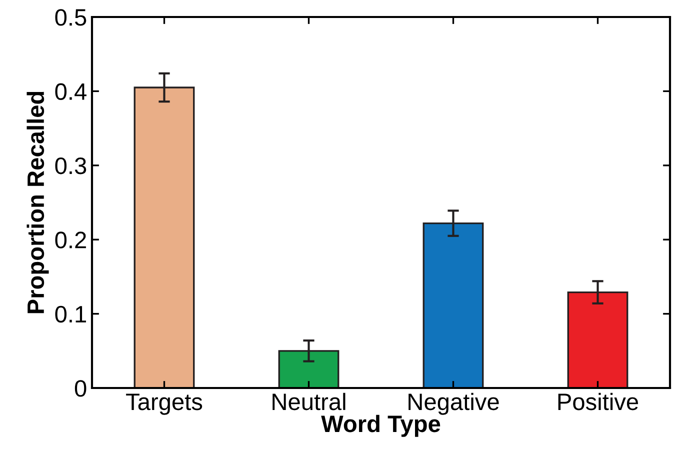 The width and height of the screenshot is (673, 450). What do you see at coordinates (70, 165) in the screenshot?
I see `y-tick-label: 0.3` at bounding box center [70, 165].